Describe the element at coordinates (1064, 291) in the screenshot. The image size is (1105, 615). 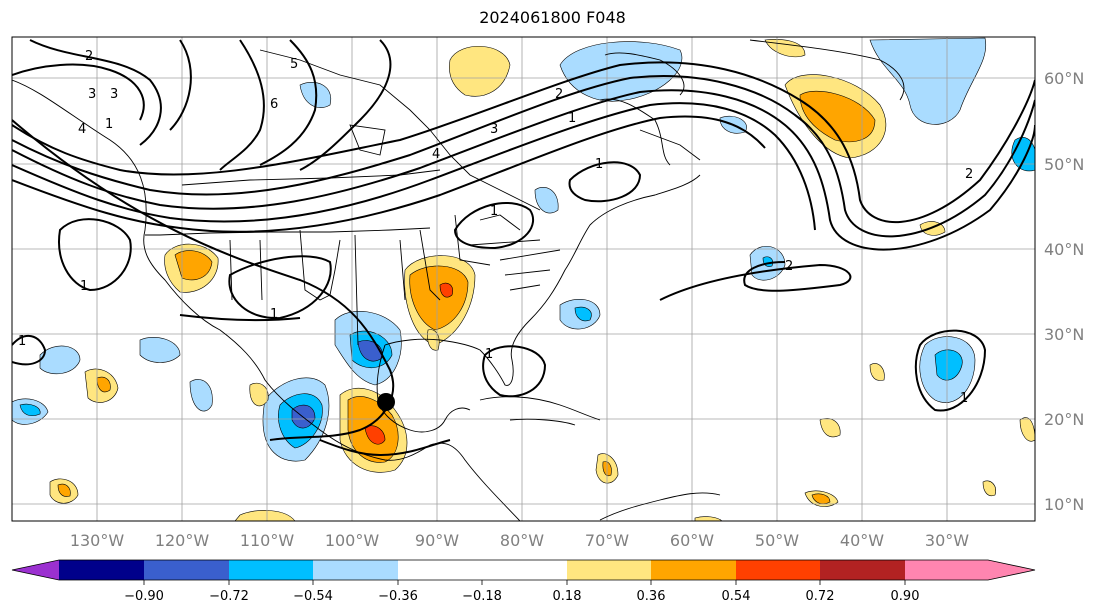
I see `latitude-labels: 60°N 50°N 40°N 30°N 20°N 10°N` at that location.